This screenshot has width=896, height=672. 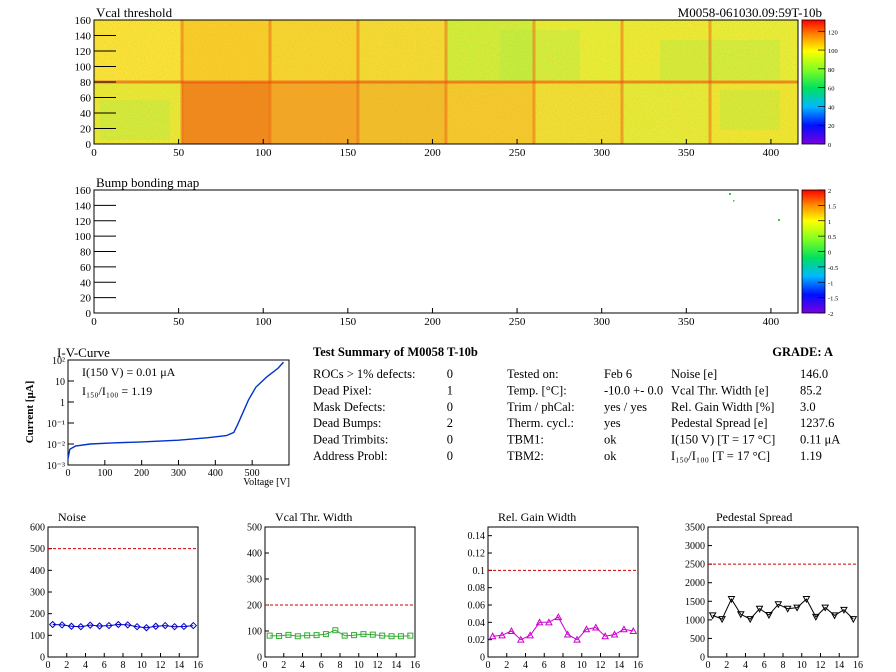 I want to click on colorbar-label: 100, so click(x=833, y=51).